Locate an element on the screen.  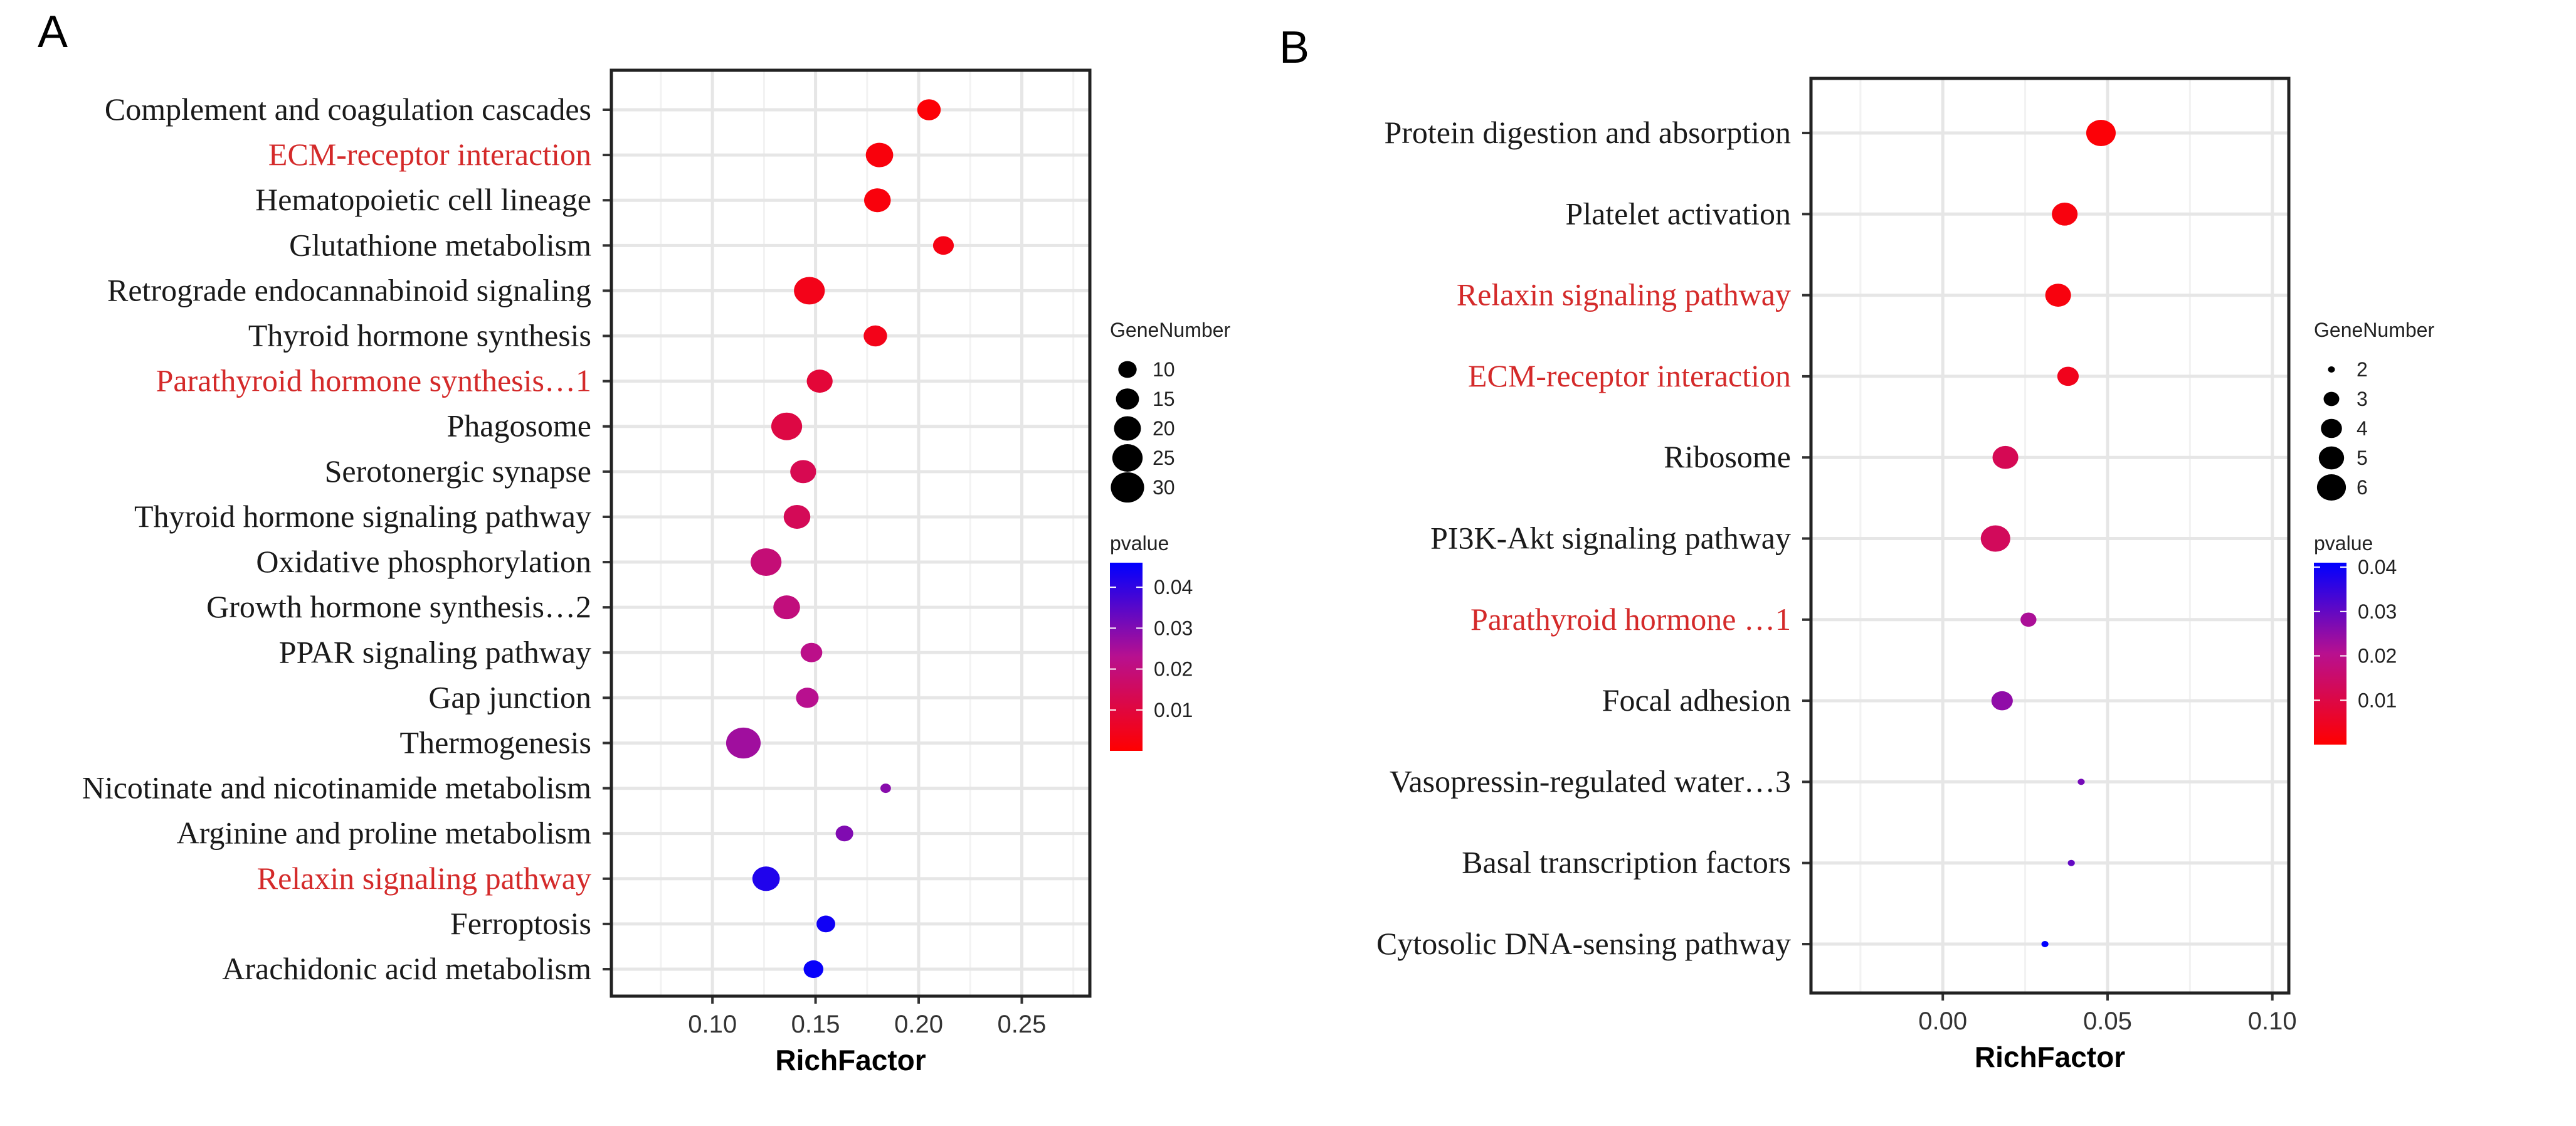
pathway-label: Ribosome is located at coordinates (1727, 456).